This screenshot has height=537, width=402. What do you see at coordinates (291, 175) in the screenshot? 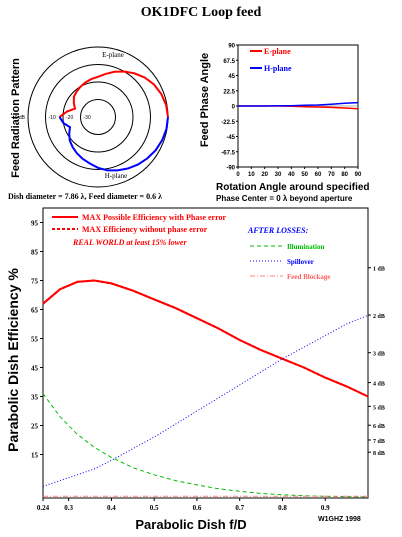
I see `phase-xtick-label: 40` at bounding box center [291, 175].